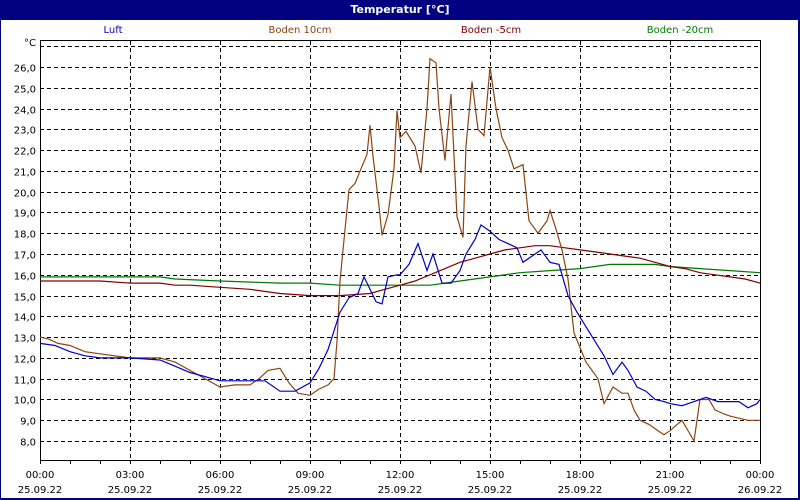 The image size is (800, 500). Describe the element at coordinates (670, 475) in the screenshot. I see `x-tick-time: 21:00` at that location.